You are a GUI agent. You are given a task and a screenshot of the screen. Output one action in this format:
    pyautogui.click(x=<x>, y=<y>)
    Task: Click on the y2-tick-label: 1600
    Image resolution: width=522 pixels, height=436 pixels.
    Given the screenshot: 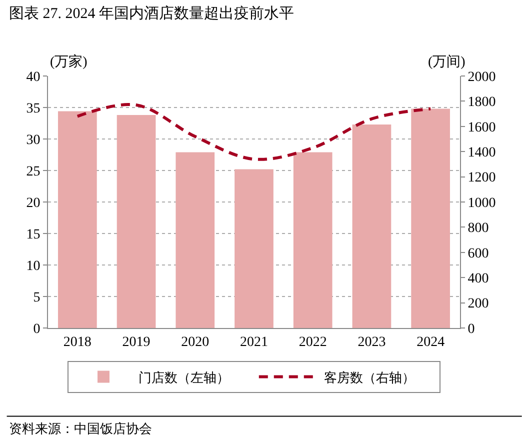 What is the action you would take?
    pyautogui.click(x=482, y=128)
    